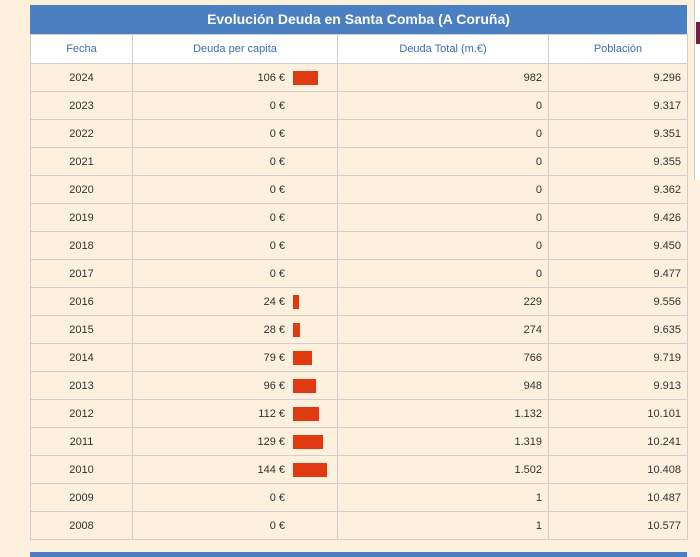 This screenshot has width=700, height=557. I want to click on table-row: 2014 79 € 766 9.719, so click(359, 357).